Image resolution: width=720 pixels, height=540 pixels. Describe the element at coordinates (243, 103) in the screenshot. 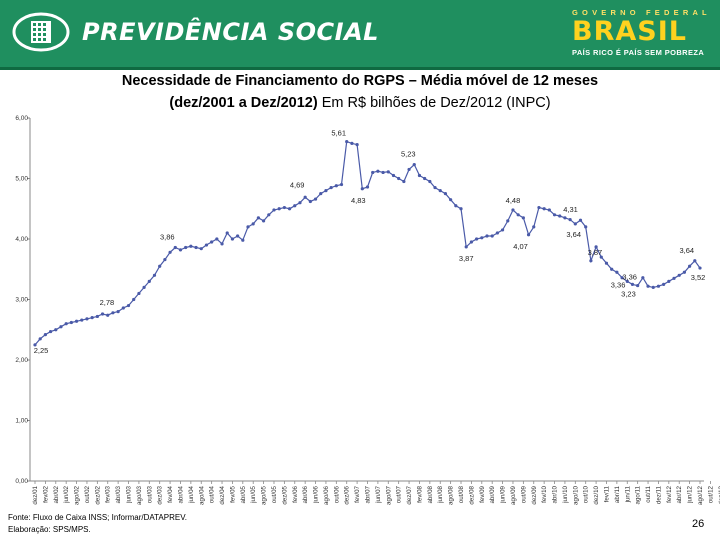

I see `chart-title-period: (dez/2001 a Dez/2012)` at that location.